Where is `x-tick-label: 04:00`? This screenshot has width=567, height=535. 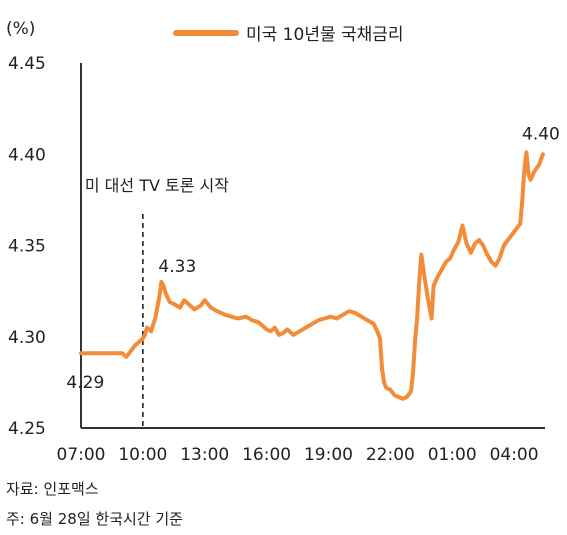 x-tick-label: 04:00 is located at coordinates (514, 455).